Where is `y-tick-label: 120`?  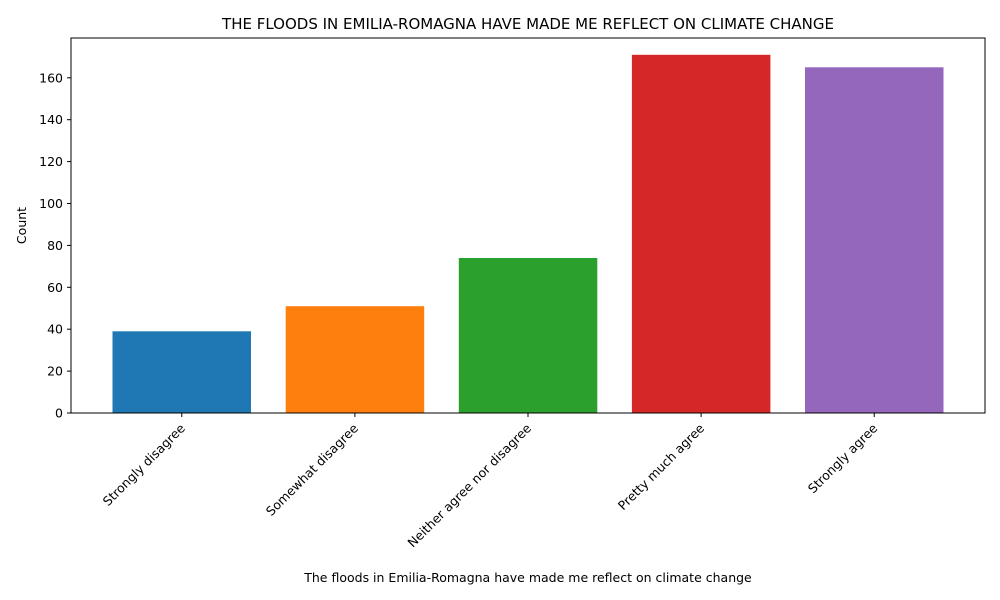 y-tick-label: 120 is located at coordinates (51, 161).